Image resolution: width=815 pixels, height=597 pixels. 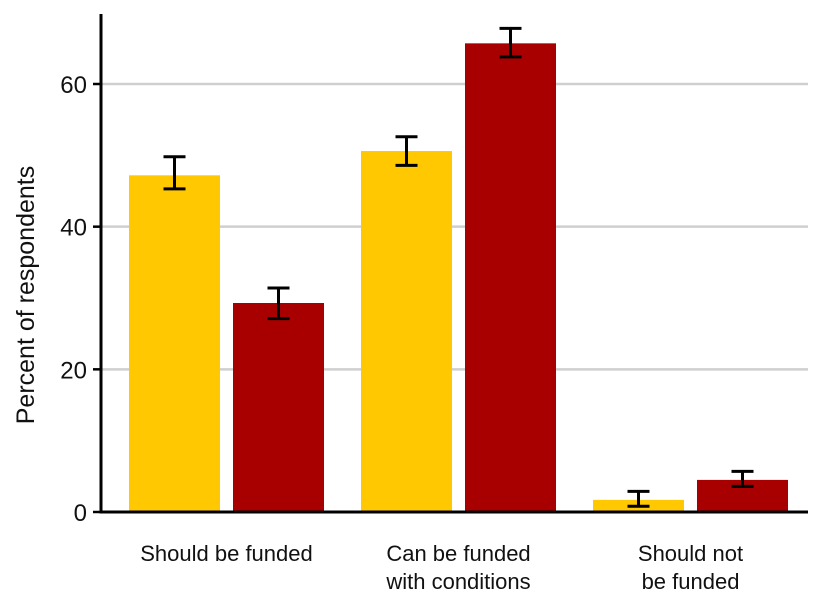 I want to click on x-category-label-3: Should not be funded, so click(x=690, y=567).